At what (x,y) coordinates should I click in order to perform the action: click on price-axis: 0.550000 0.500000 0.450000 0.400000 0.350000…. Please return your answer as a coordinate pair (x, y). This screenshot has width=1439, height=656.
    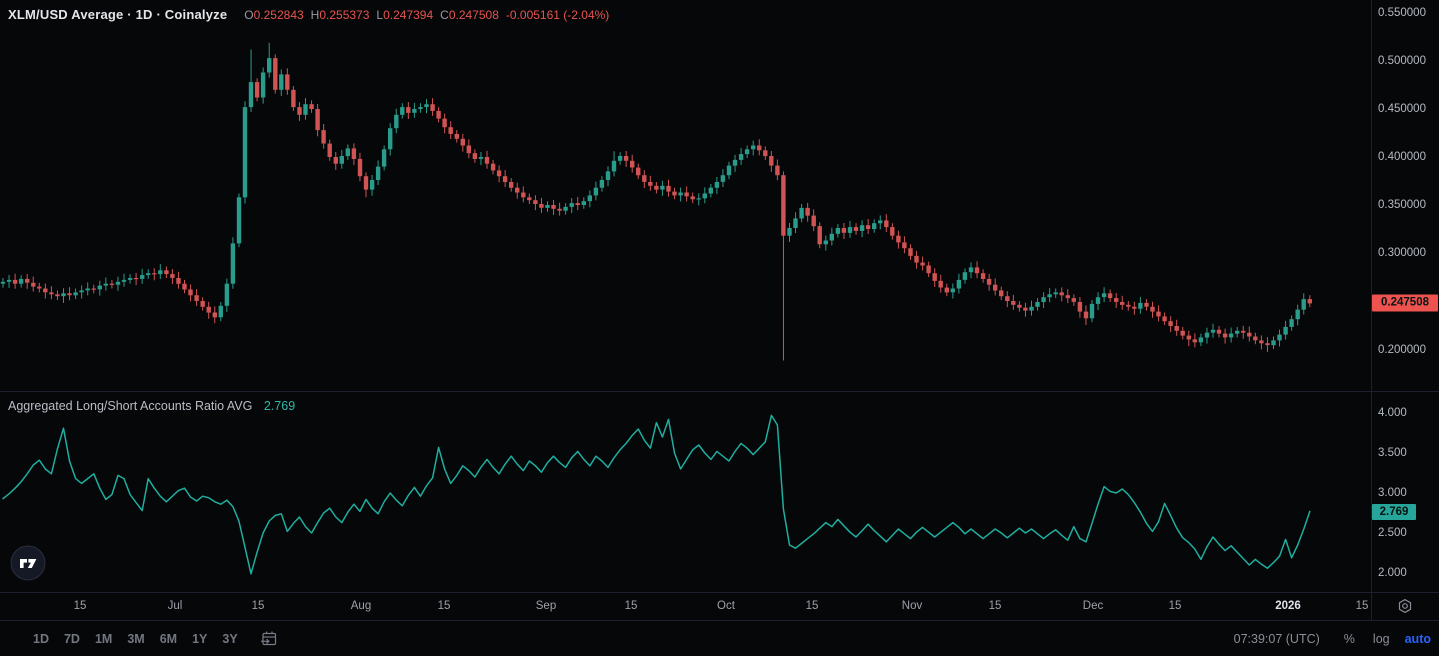
    Looking at the image, I should click on (1405, 296).